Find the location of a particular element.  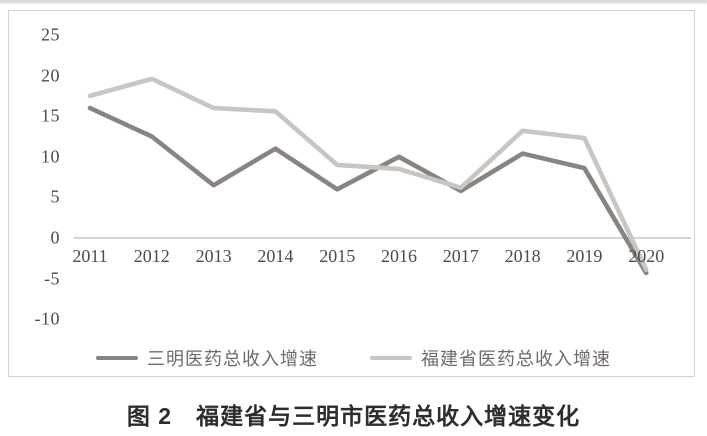

legend-item-sanming: 三明医药总收入增速 is located at coordinates (207, 358).